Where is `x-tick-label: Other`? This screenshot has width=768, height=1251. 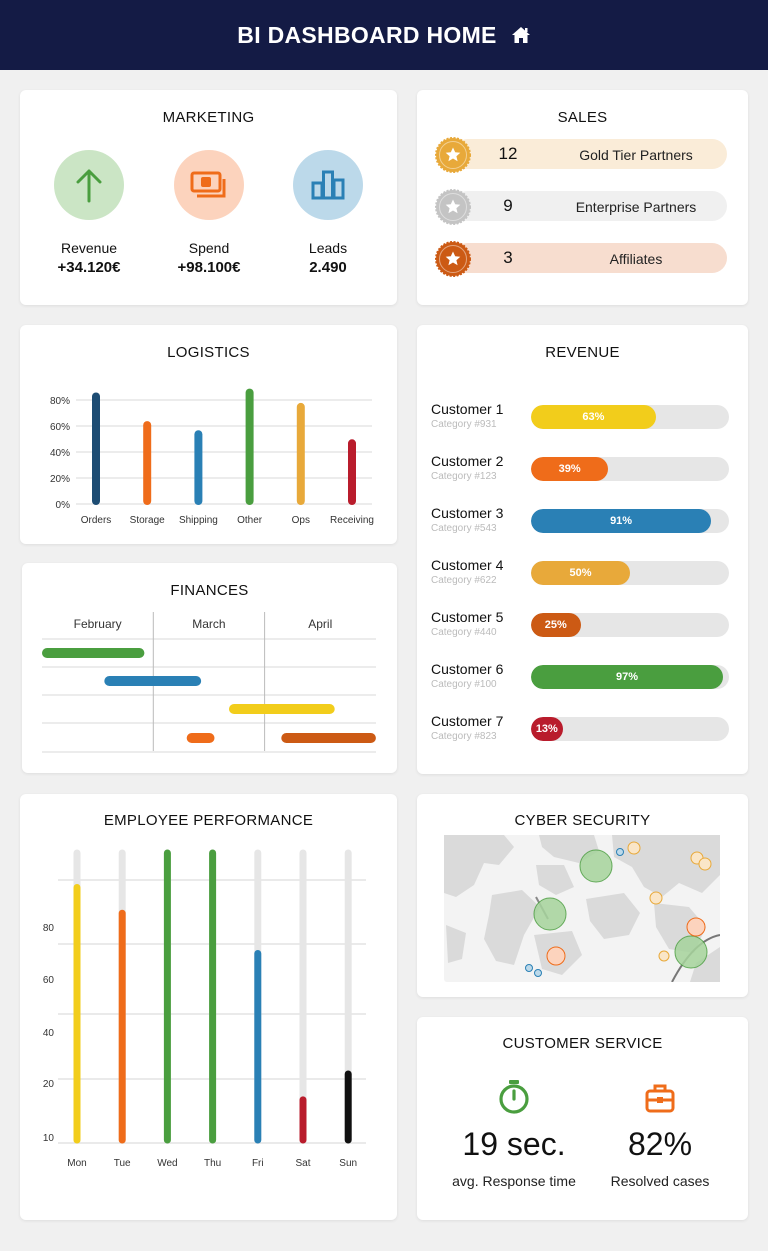
x-tick-label: Other is located at coordinates (250, 520).